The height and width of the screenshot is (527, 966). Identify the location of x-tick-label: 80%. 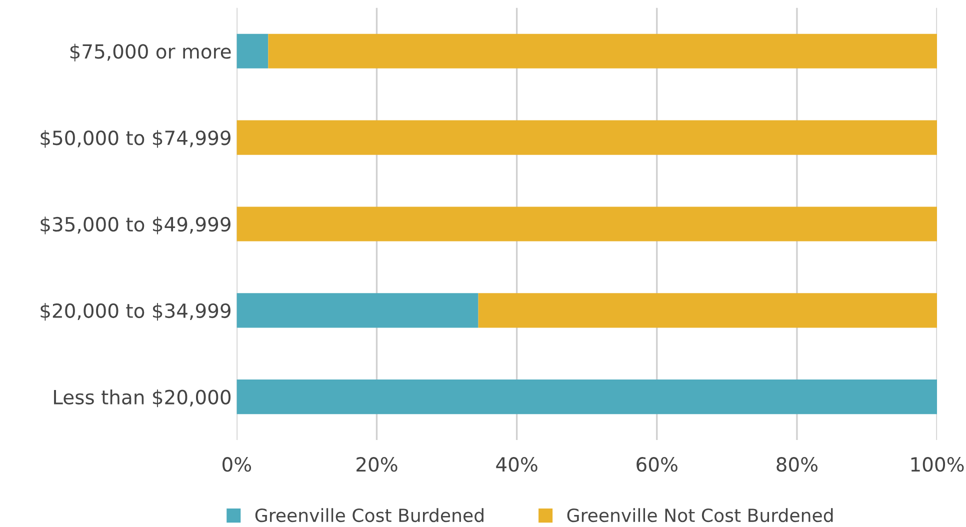
(797, 464).